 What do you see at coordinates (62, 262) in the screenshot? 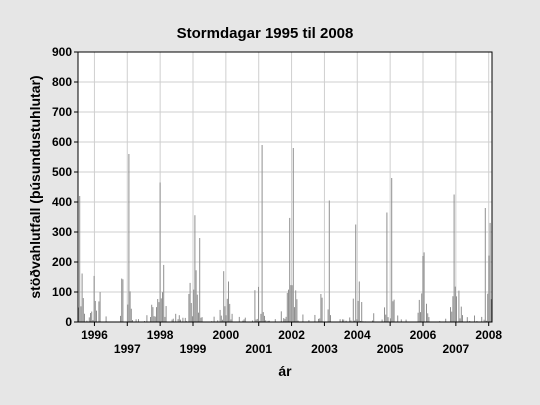
I see `y-tick-label: 200` at bounding box center [62, 262].